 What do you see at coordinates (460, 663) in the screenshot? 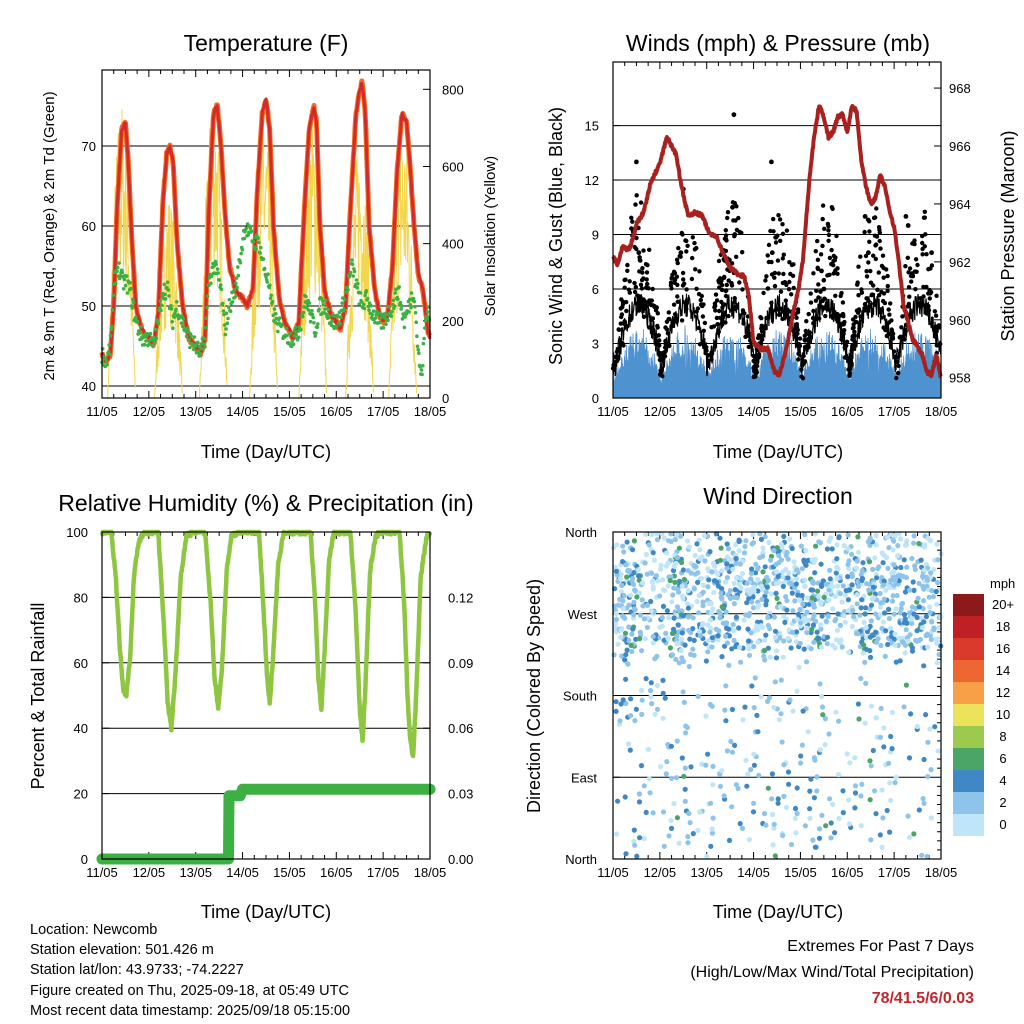
I see `y2-tick-label: 0.09` at bounding box center [460, 663].